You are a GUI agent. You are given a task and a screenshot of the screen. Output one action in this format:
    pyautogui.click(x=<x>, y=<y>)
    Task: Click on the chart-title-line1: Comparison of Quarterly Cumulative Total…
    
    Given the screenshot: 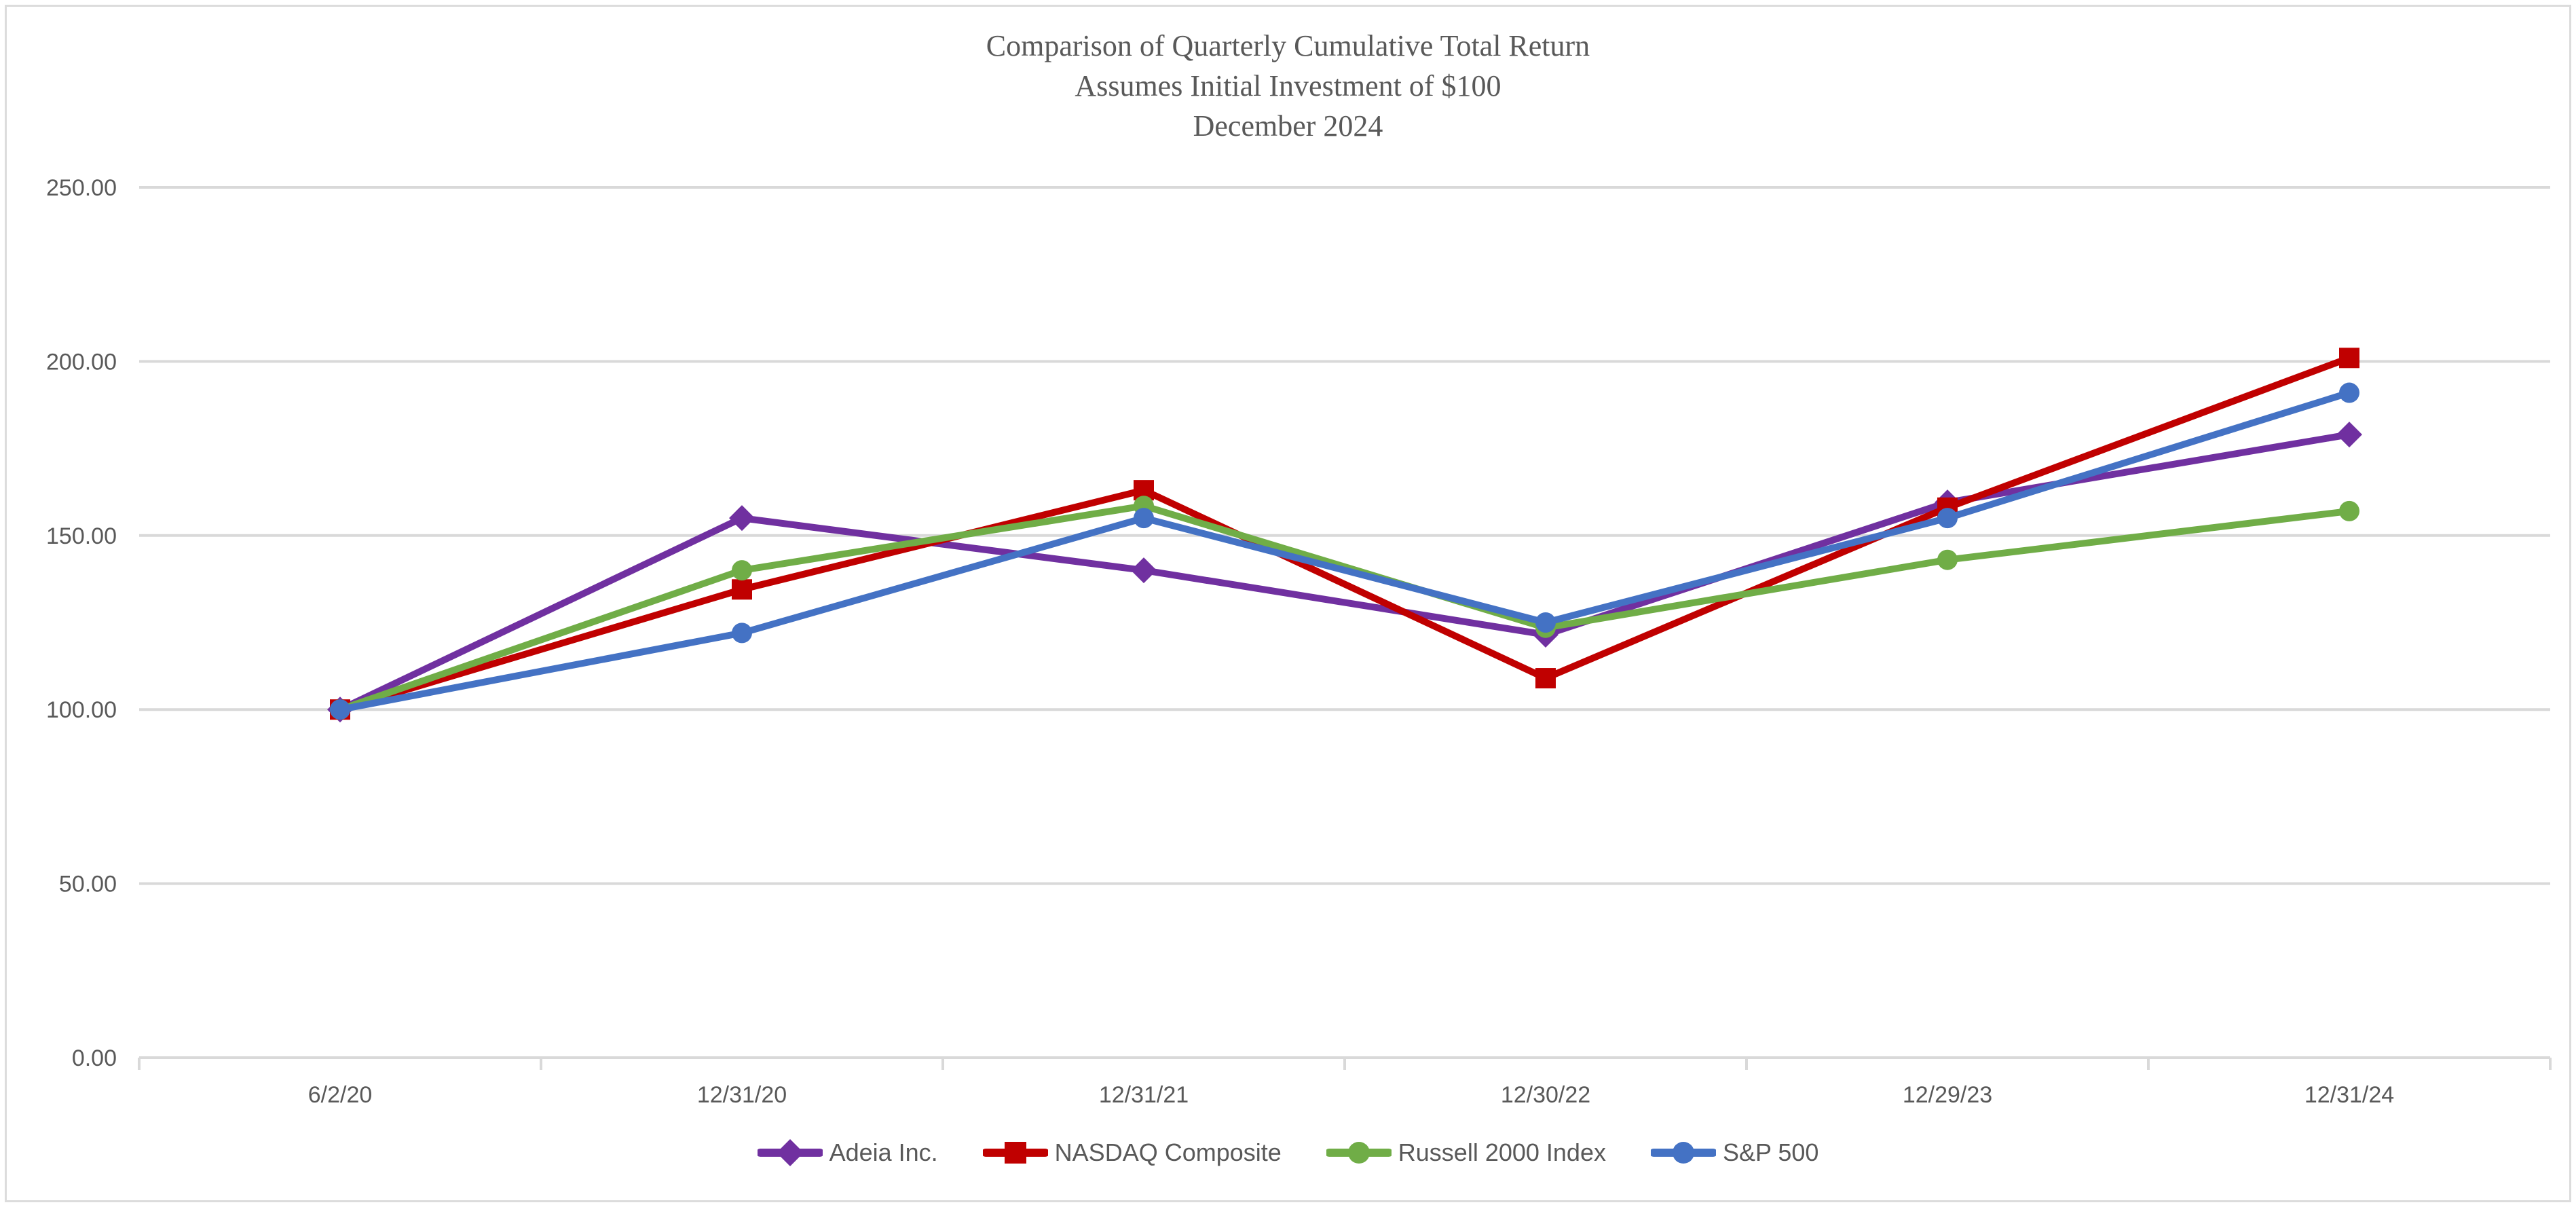 What is the action you would take?
    pyautogui.click(x=1288, y=45)
    